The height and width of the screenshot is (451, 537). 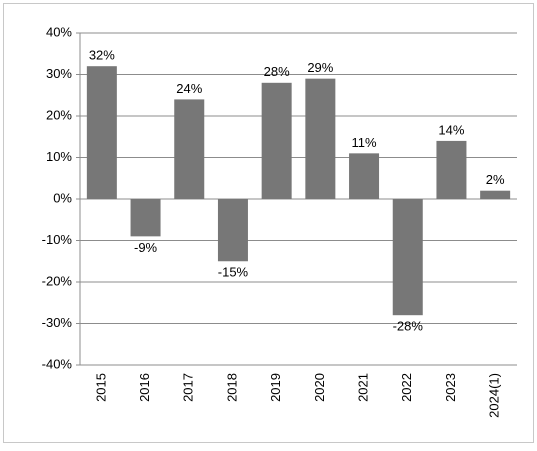 I want to click on value-label: -15%, so click(x=233, y=272).